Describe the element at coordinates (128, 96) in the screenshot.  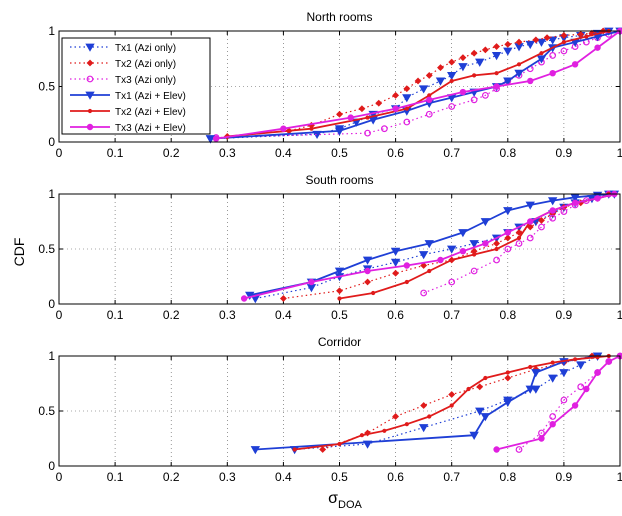
I see `legend-entry: Tx1 (Azi + Elev)` at that location.